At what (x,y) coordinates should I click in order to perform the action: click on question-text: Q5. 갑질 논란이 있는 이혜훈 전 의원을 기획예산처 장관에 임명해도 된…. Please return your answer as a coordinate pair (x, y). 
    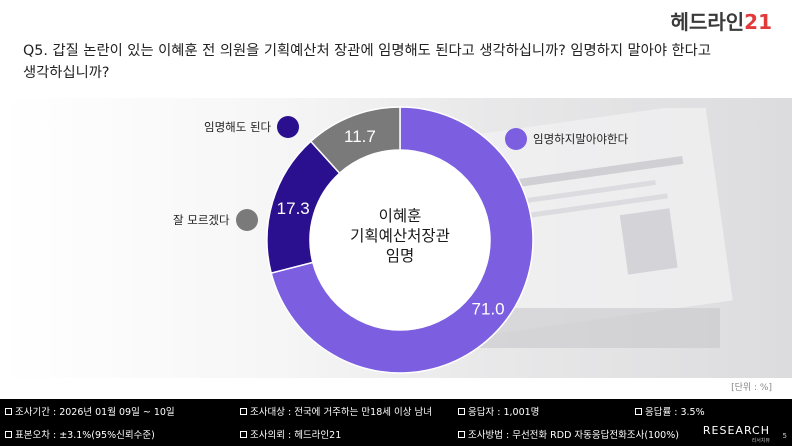
    Looking at the image, I should click on (367, 62).